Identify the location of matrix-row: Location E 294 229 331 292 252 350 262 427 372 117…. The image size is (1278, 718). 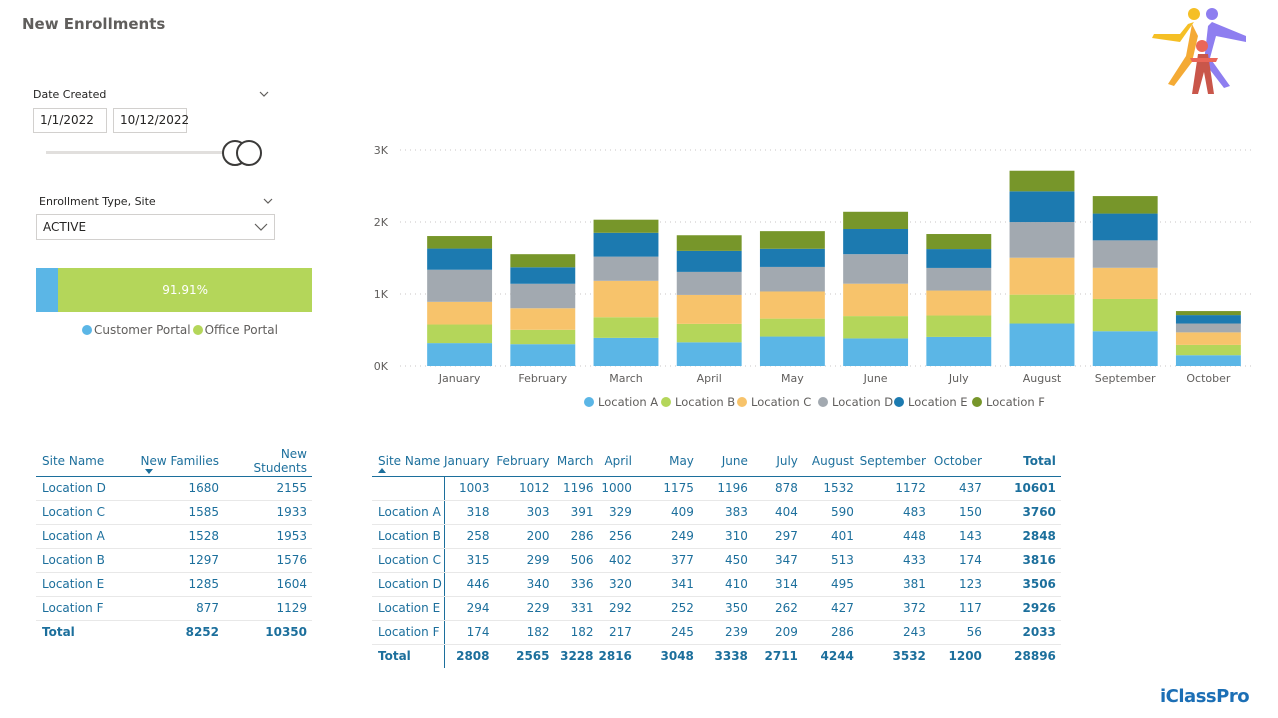
(716, 608).